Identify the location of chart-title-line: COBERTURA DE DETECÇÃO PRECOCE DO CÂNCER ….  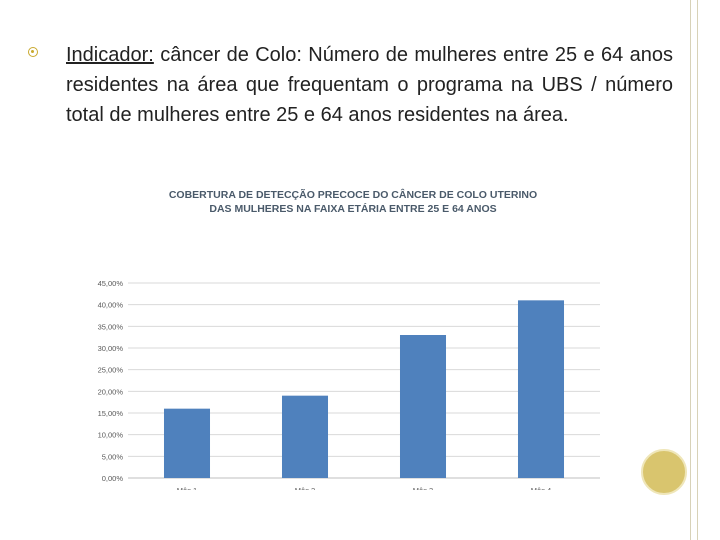
(353, 194).